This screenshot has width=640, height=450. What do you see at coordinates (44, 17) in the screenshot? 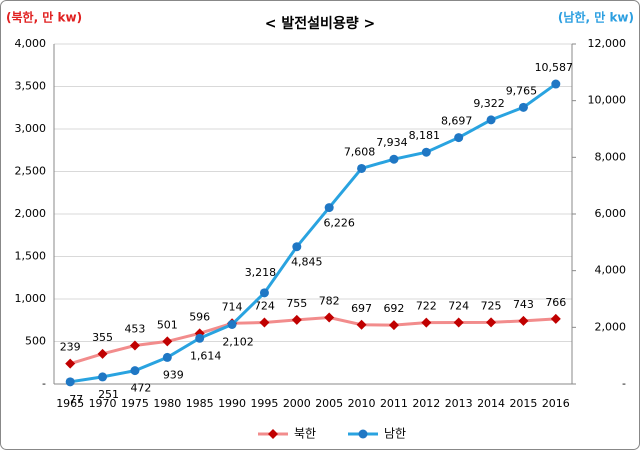
I see `y-axis-label: (북한, 만 kw)` at bounding box center [44, 17].